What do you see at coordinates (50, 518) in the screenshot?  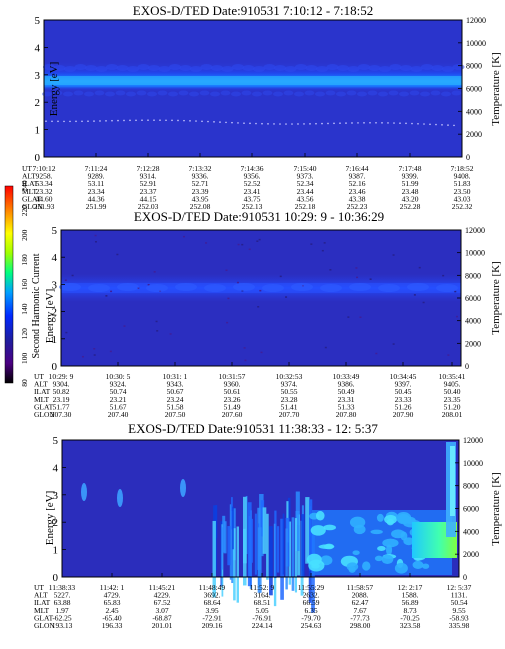 I see `panel-3-ylabel: Energy [eV]` at bounding box center [50, 518].